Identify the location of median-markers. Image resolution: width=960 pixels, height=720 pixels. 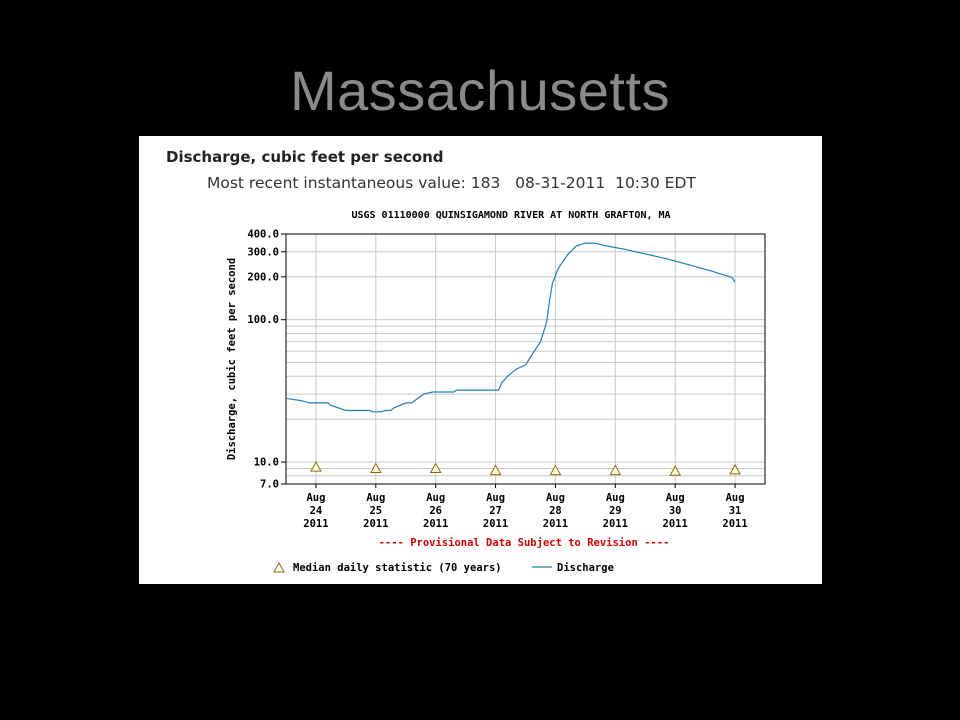
(525, 468).